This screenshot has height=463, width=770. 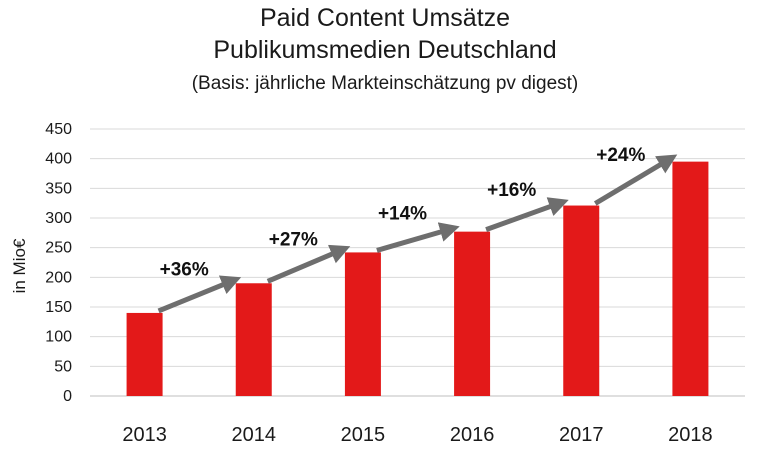 What do you see at coordinates (690, 435) in the screenshot?
I see `x-tick-label: 2018` at bounding box center [690, 435].